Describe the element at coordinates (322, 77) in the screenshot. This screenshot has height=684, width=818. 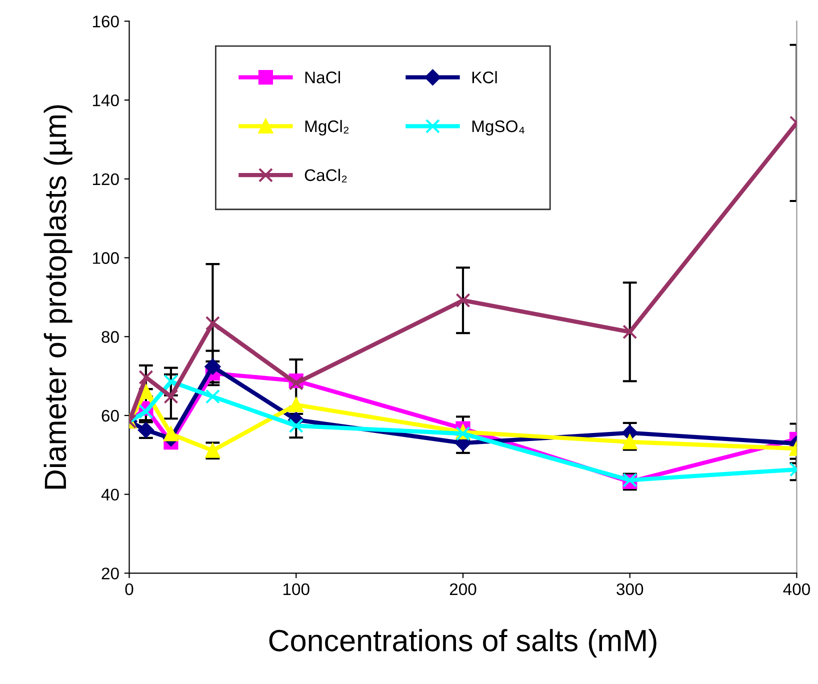
I see `legend-label: NaCl` at that location.